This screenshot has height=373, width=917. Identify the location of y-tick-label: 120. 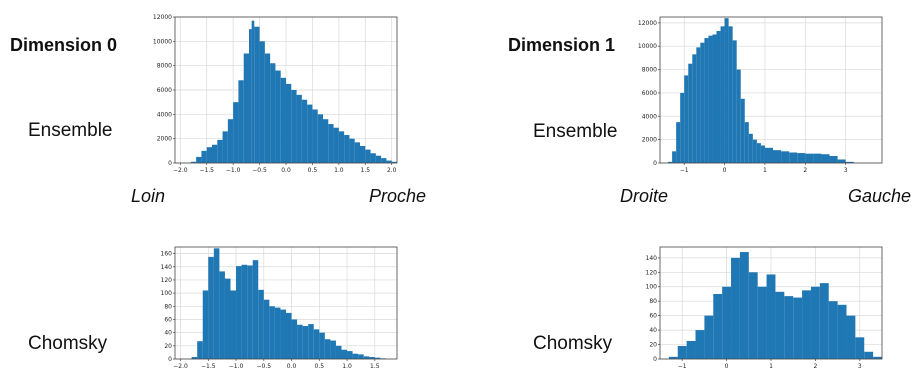
(167, 280).